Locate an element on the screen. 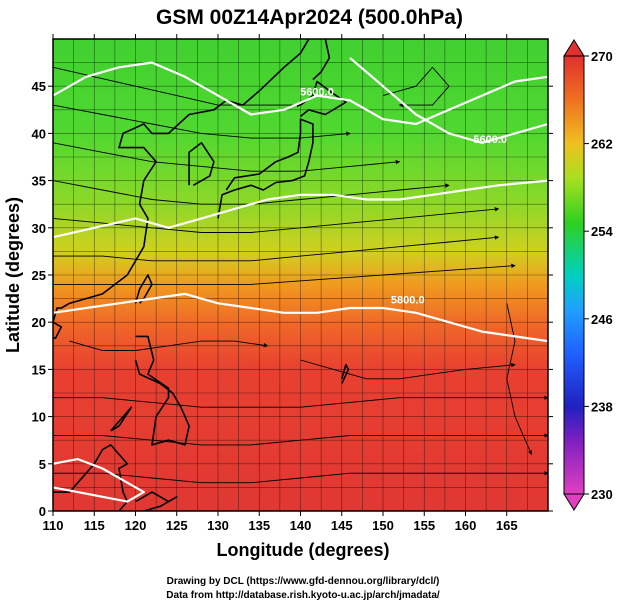 This screenshot has height=605, width=619. colorbar: 230 238 246 254 262 270 is located at coordinates (588, 275).